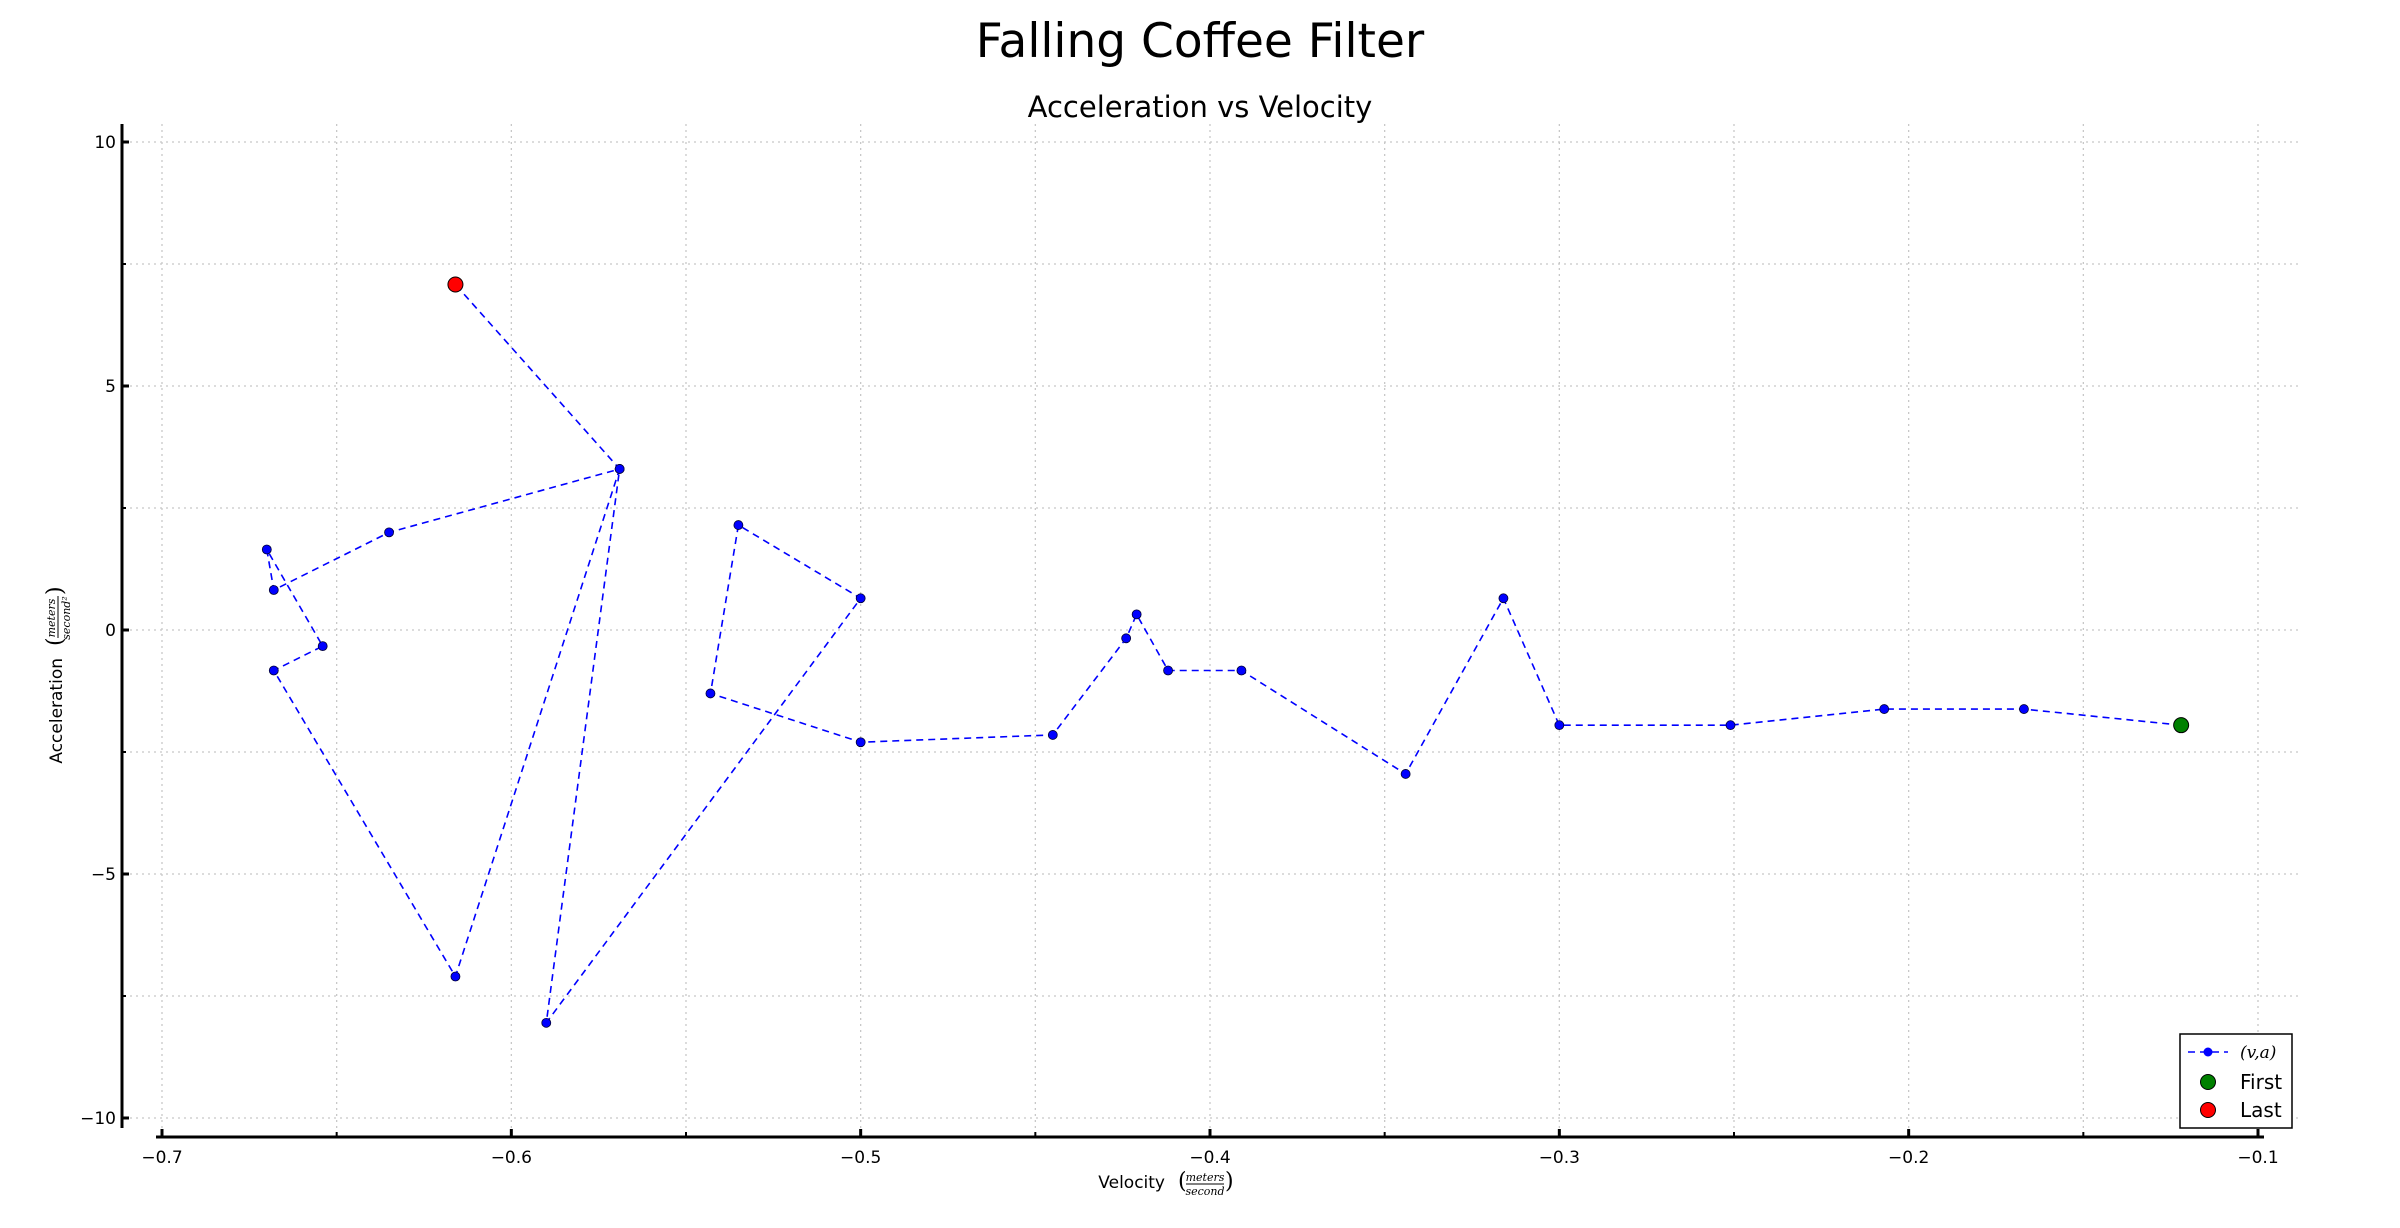 This screenshot has width=2400, height=1228. I want to click on y-axis-label-group: Acceleration ( meters second² ), so click(58, 674).